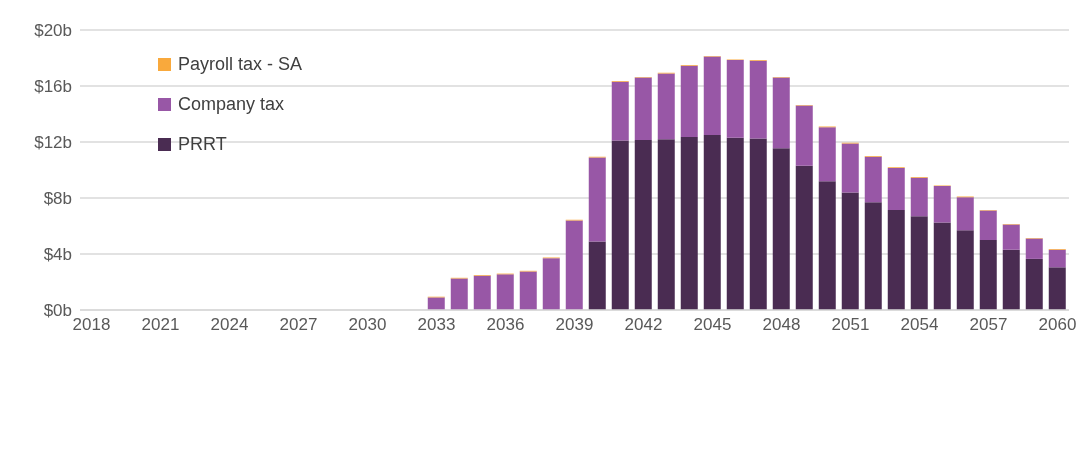 This screenshot has height=468, width=1087. Describe the element at coordinates (712, 325) in the screenshot. I see `x-tick-label: 2045` at that location.